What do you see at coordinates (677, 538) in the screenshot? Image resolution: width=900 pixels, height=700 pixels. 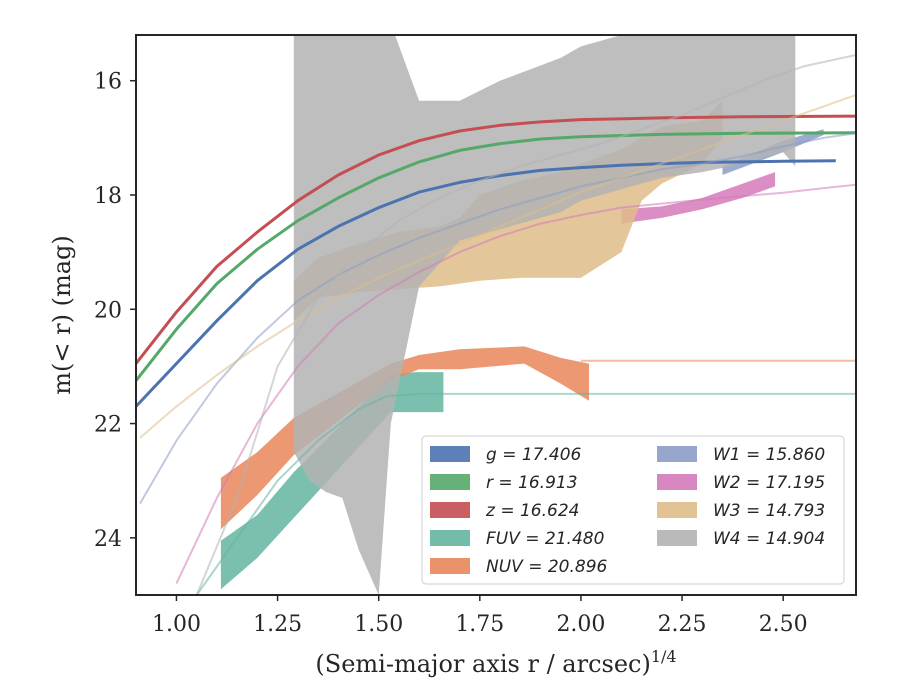 I see `legend-swatch-w4` at bounding box center [677, 538].